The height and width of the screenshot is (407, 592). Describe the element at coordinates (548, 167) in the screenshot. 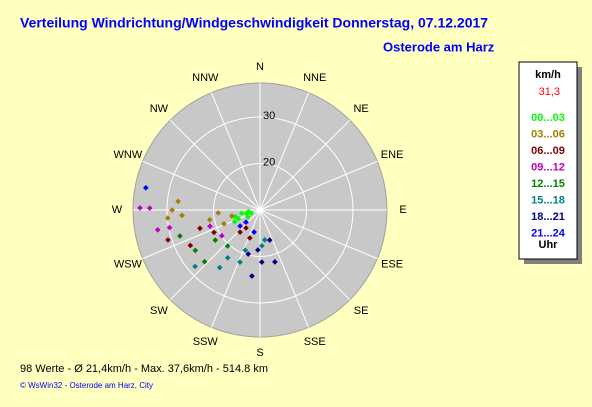

I see `legend-entry: 09...12` at that location.